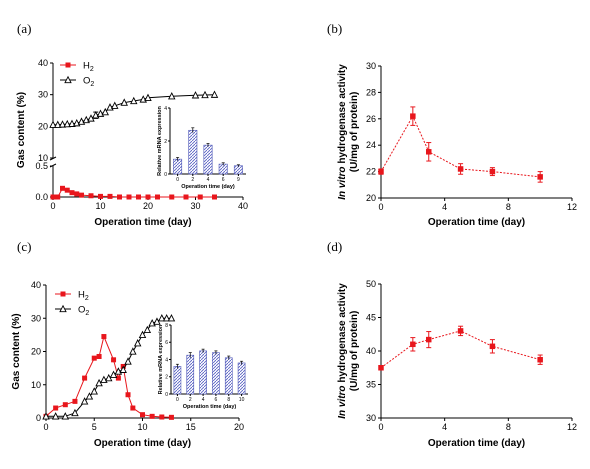 The image size is (590, 469). What do you see at coordinates (166, 378) in the screenshot?
I see `inset-y-tick-label-2-1: 2` at bounding box center [166, 378].